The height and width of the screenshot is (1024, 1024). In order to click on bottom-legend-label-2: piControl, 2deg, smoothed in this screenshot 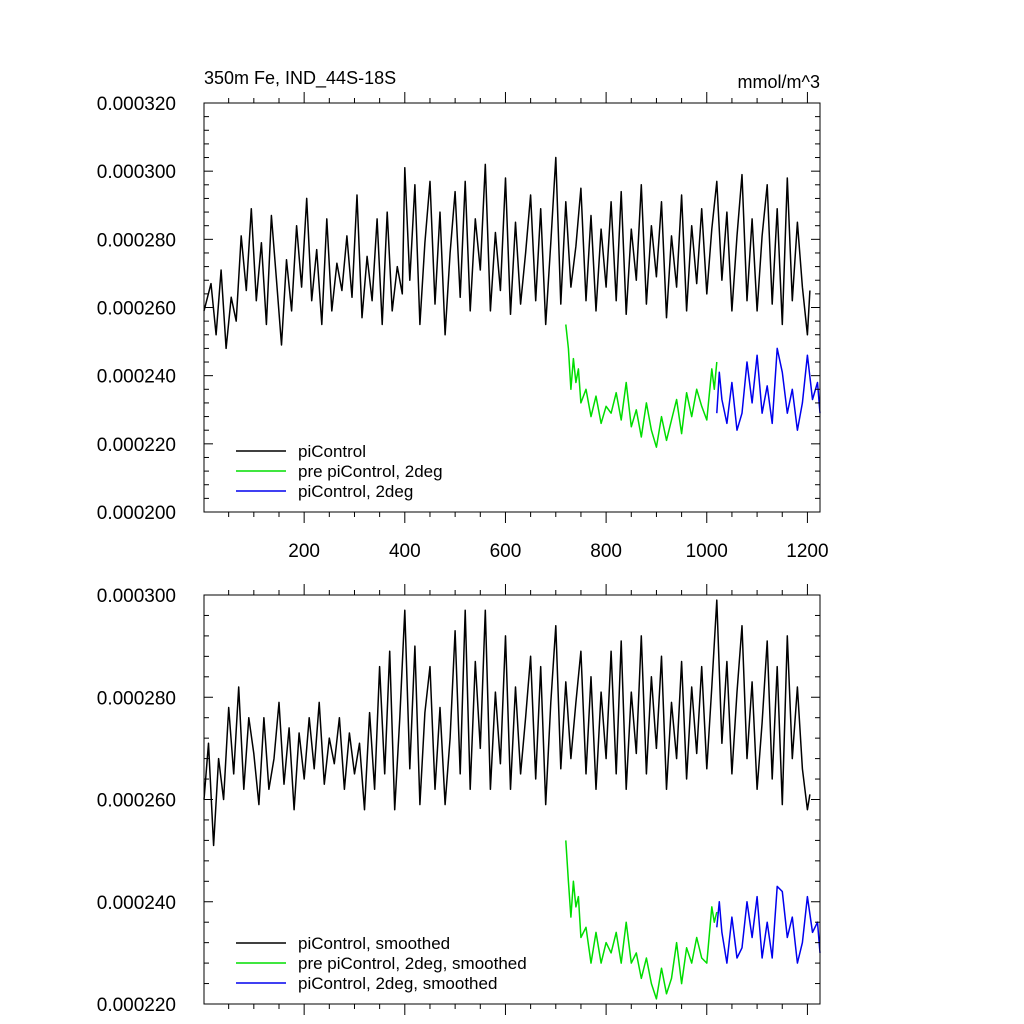, I will do `click(397, 983)`.